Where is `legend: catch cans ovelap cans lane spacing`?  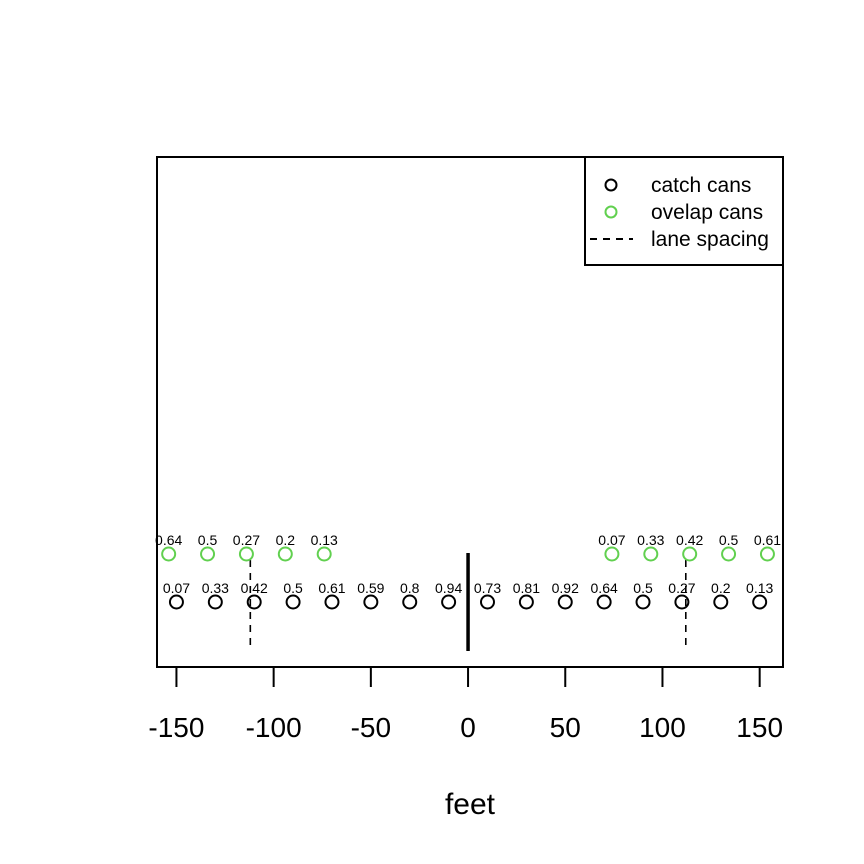 legend: catch cans ovelap cans lane spacing is located at coordinates (684, 211).